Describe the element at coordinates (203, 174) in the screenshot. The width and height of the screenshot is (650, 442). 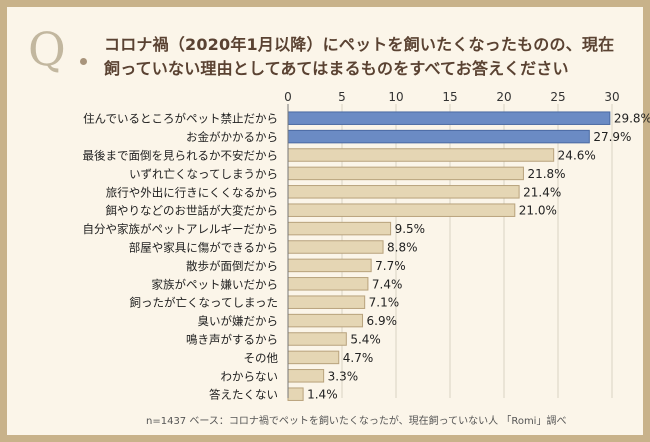
I see `category-label: いずれ亡くなってしまうから` at that location.